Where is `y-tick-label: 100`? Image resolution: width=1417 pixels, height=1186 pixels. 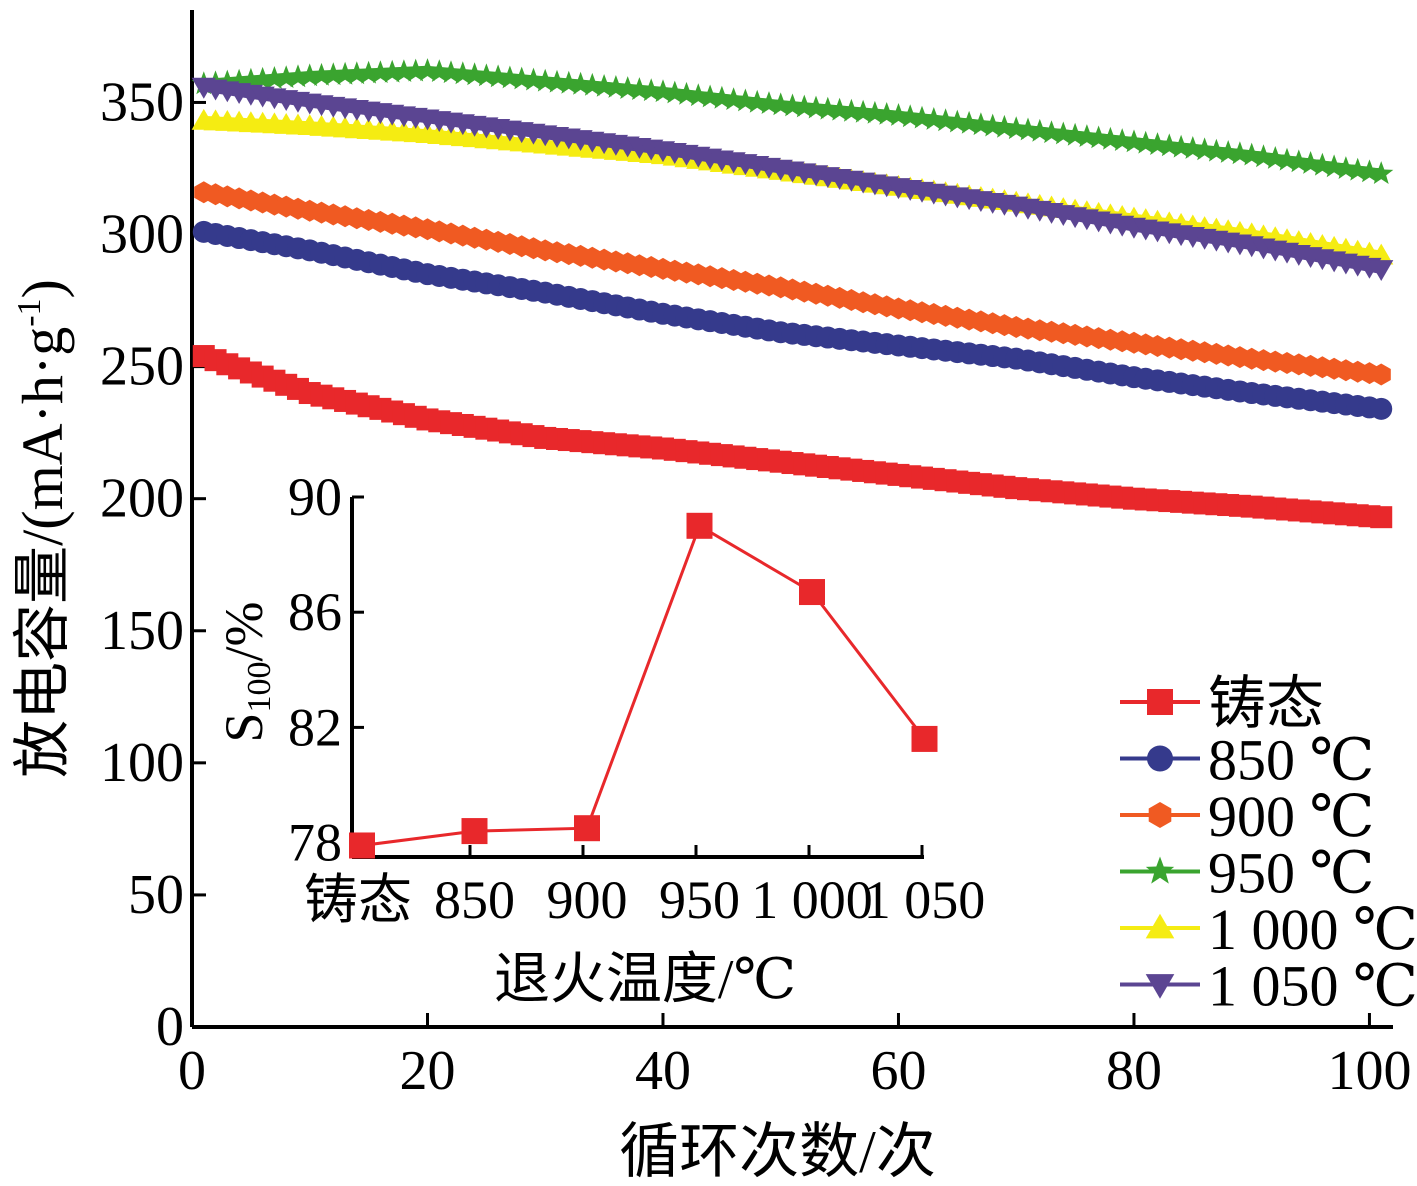 y-tick-label: 100 is located at coordinates (142, 763).